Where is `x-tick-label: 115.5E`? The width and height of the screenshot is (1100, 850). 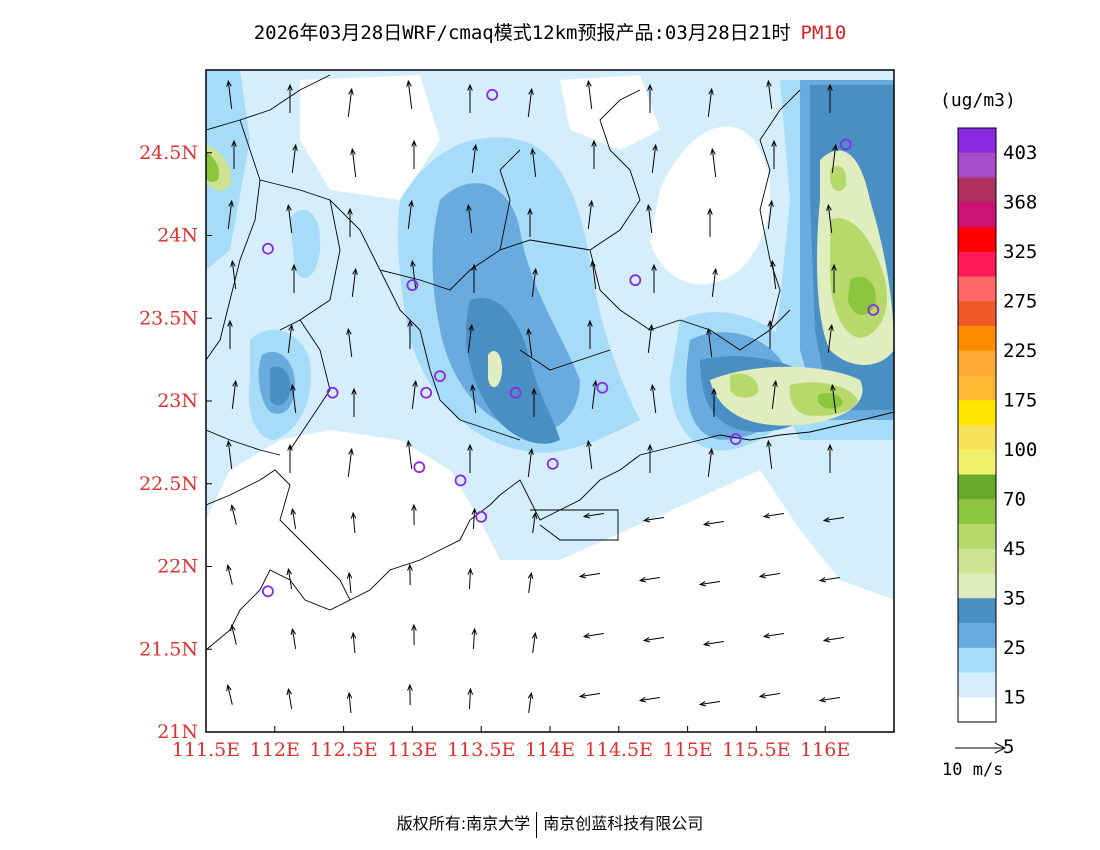 x-tick-label: 115.5E is located at coordinates (756, 750).